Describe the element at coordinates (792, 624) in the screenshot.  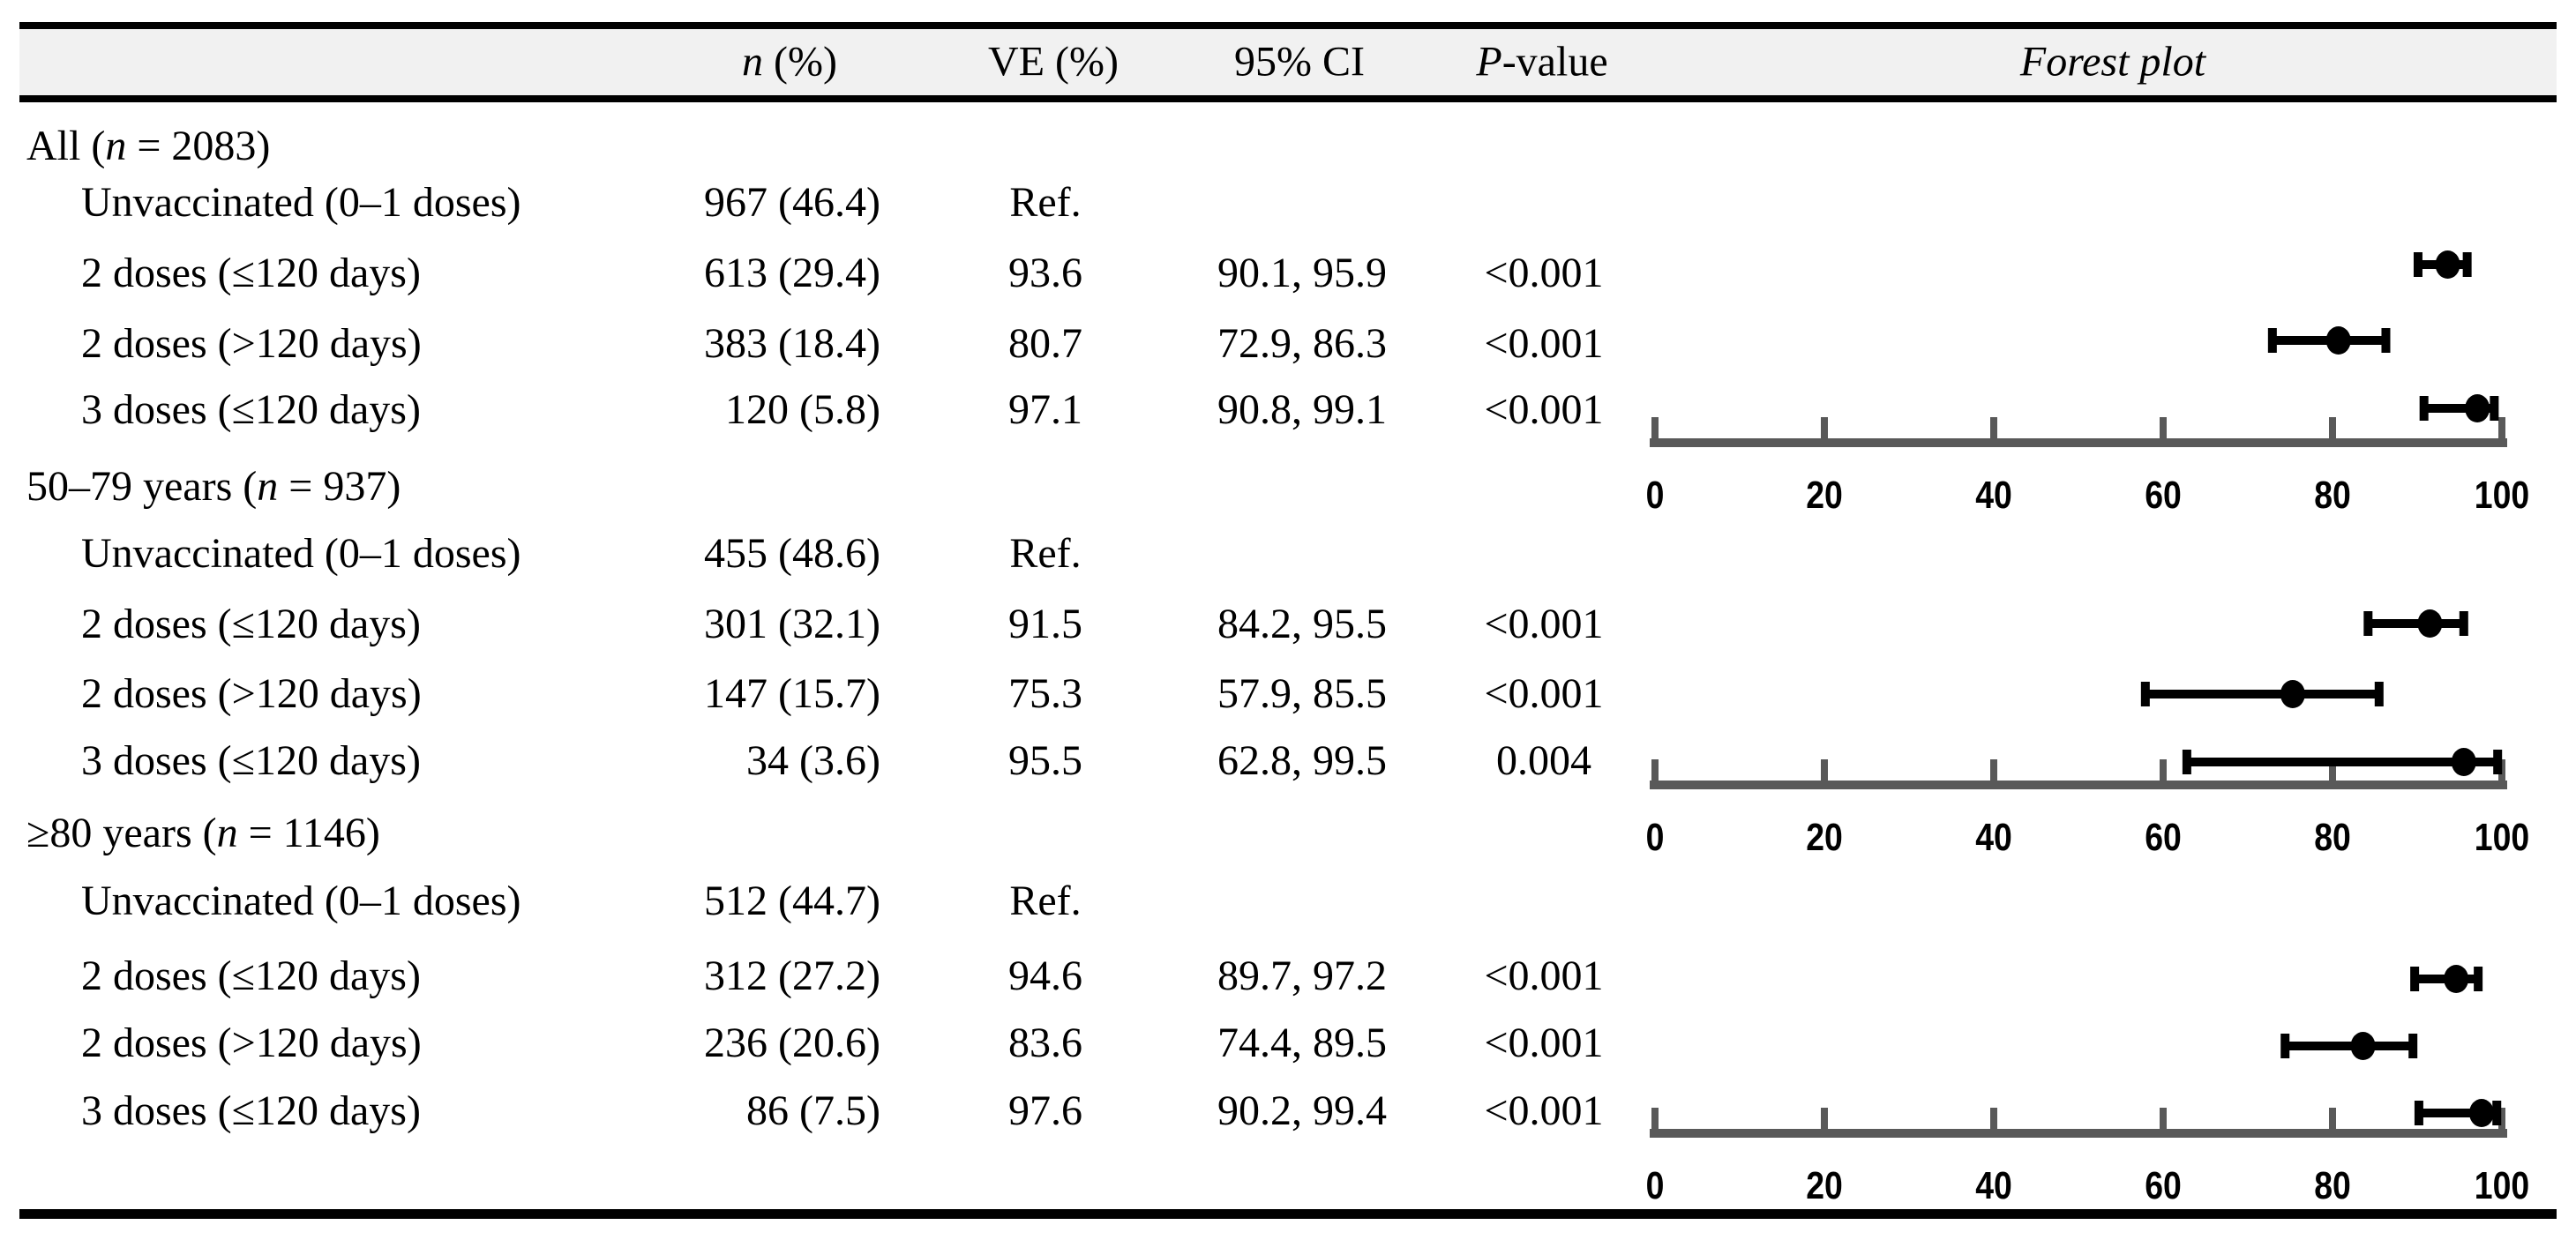
I see `cell-n-pct: 301 (32.1)` at that location.